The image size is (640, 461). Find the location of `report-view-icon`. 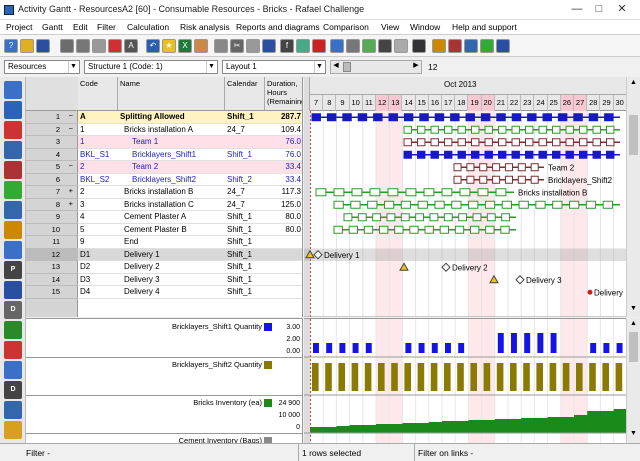

report-view-icon is located at coordinates (13, 290).